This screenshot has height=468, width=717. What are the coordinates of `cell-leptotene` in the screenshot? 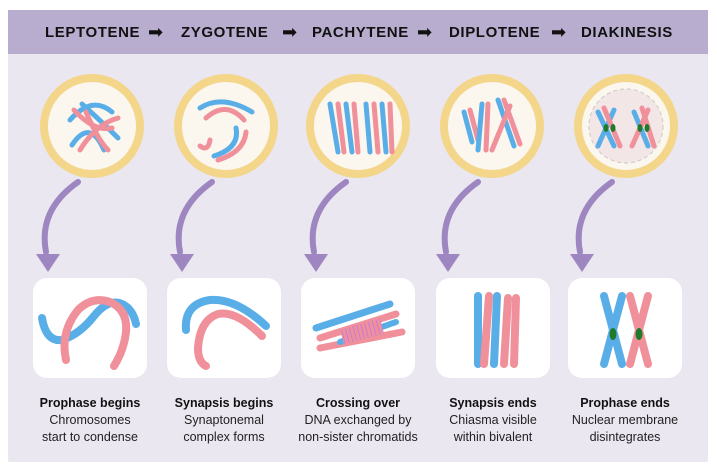 It's located at (92, 126).